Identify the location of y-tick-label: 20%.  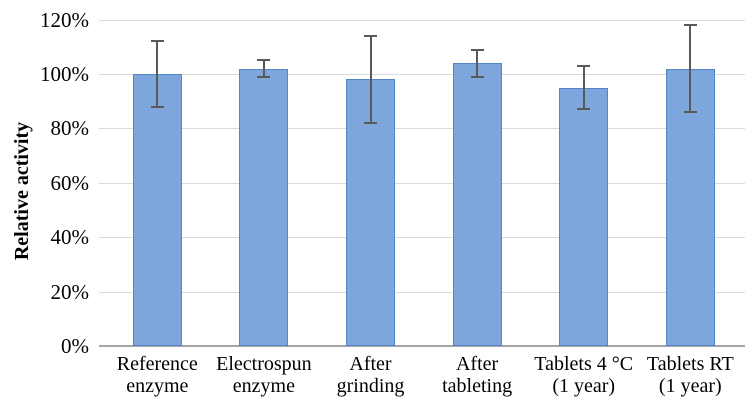
(70, 291).